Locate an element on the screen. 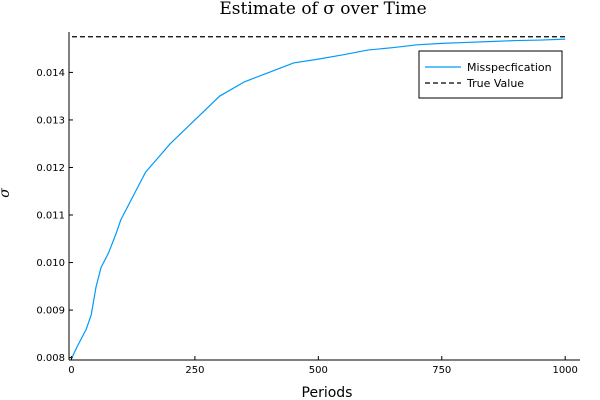 The height and width of the screenshot is (400, 600). y-tick-label: 0.013 is located at coordinates (50, 120).